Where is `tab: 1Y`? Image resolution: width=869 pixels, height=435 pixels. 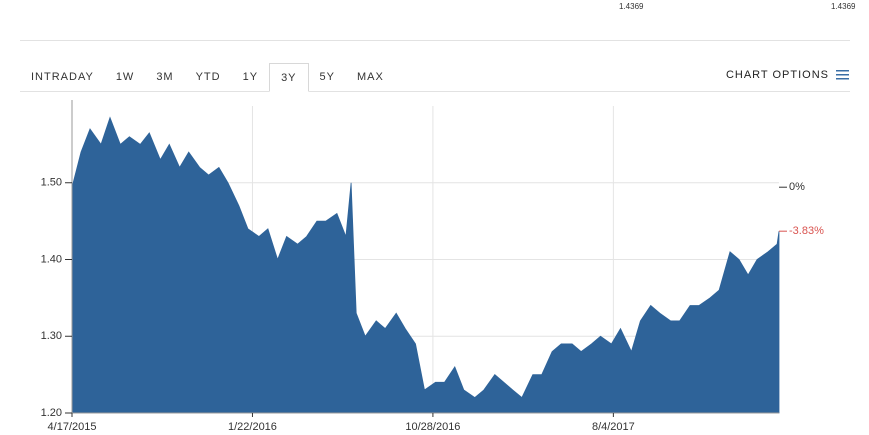 tab: 1Y is located at coordinates (250, 77).